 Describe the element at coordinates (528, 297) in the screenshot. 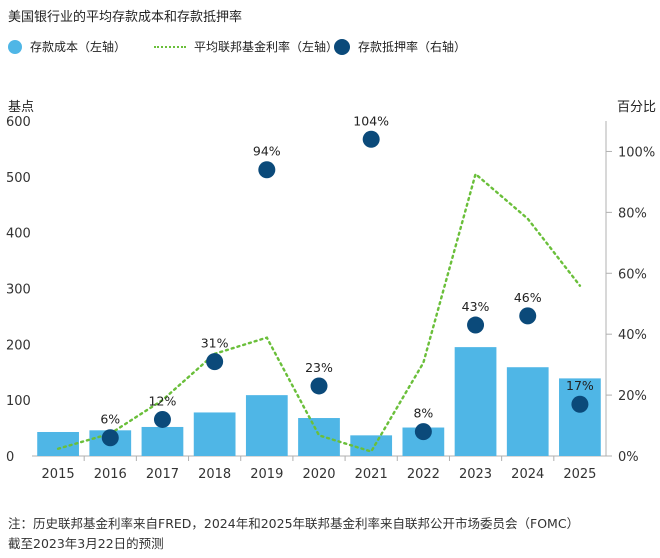

I see `dot-data-label: 46%` at that location.